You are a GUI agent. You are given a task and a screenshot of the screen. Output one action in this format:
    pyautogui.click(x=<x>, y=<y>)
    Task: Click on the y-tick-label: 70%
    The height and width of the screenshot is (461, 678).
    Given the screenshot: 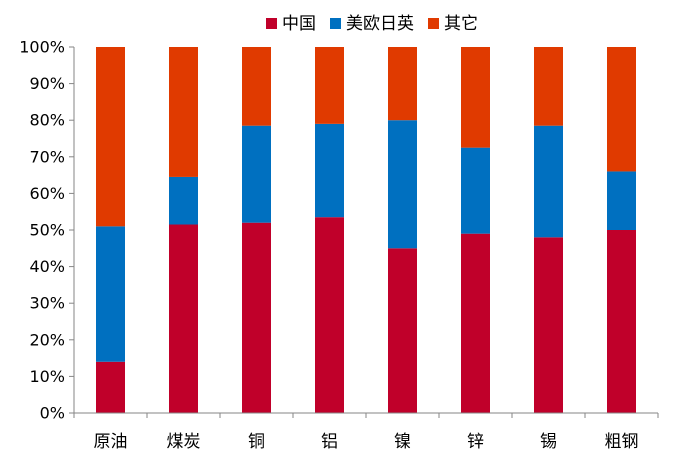 What is the action you would take?
    pyautogui.click(x=47, y=156)
    